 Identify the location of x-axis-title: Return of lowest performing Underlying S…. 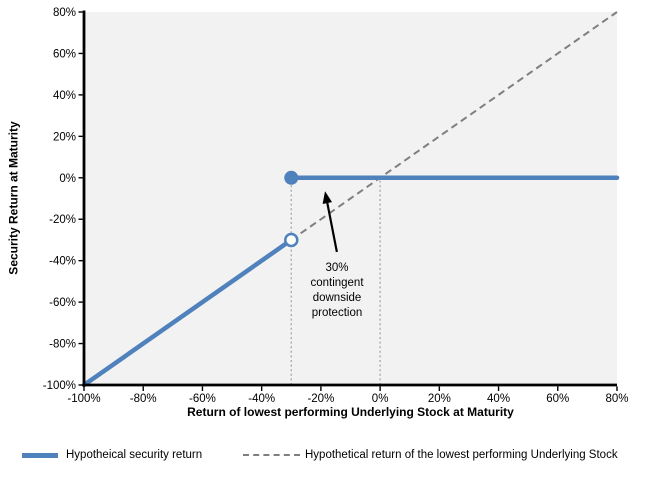
(350, 412).